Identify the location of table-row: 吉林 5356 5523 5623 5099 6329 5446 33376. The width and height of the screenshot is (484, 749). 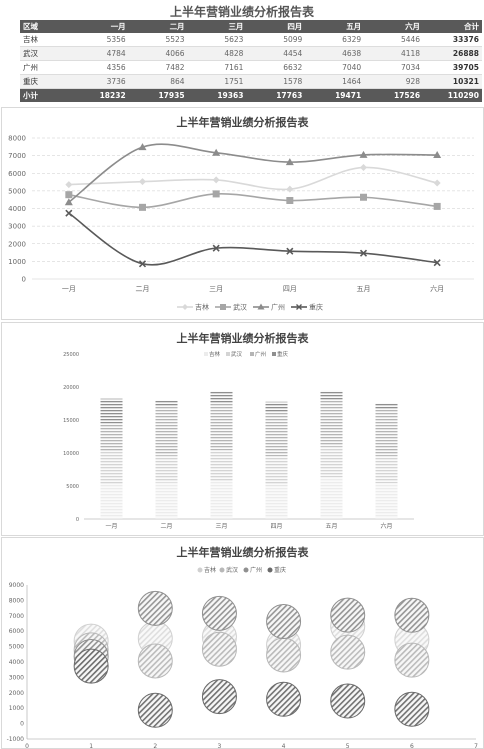
(251, 40).